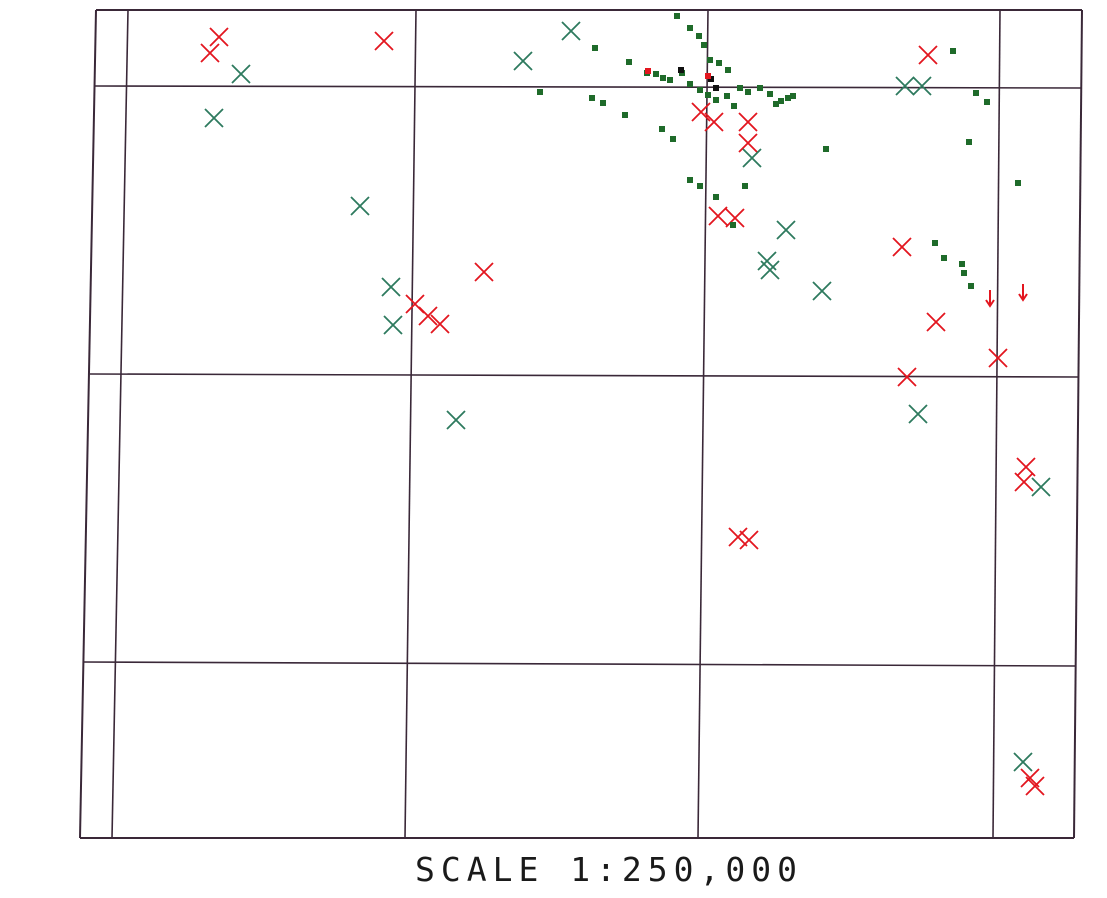 The width and height of the screenshot is (1107, 898). I want to click on map-frame-right, so click(1078, 424).